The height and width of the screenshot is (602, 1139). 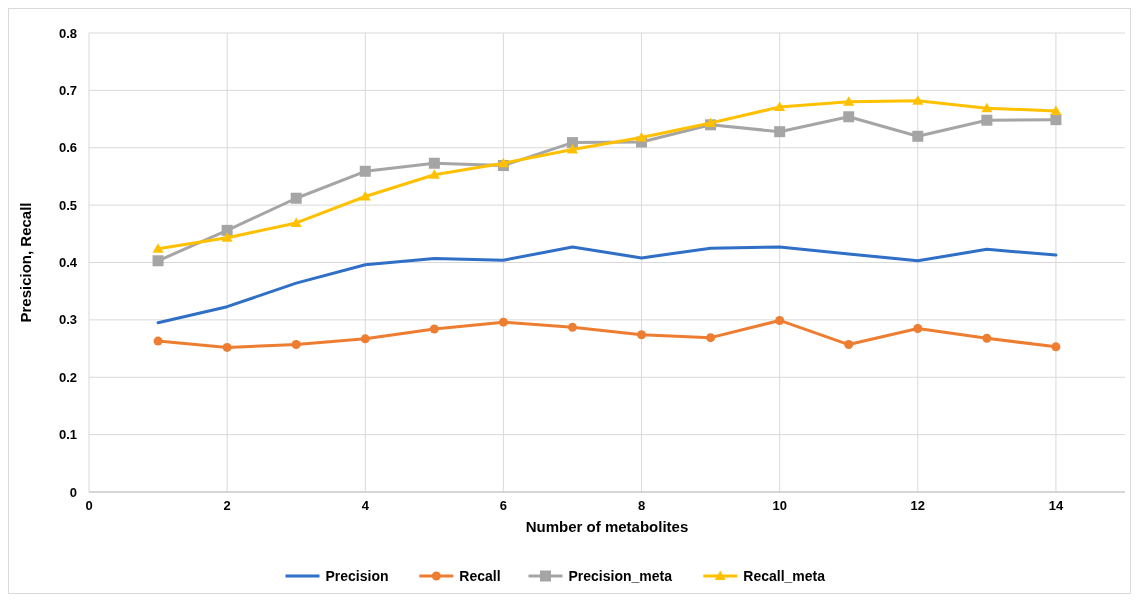 I want to click on x-tick-label: 8, so click(x=641, y=505).